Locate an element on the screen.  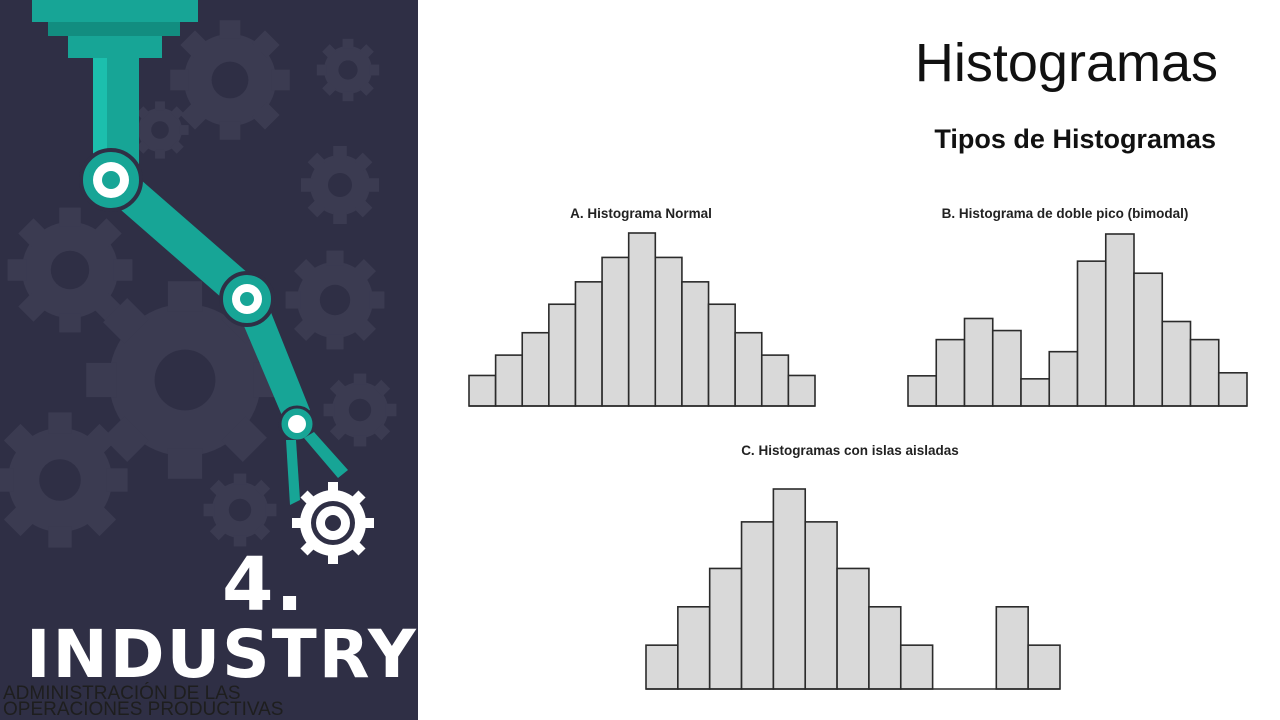
chart-b-histogram-bimodal is located at coordinates (1077, 320).